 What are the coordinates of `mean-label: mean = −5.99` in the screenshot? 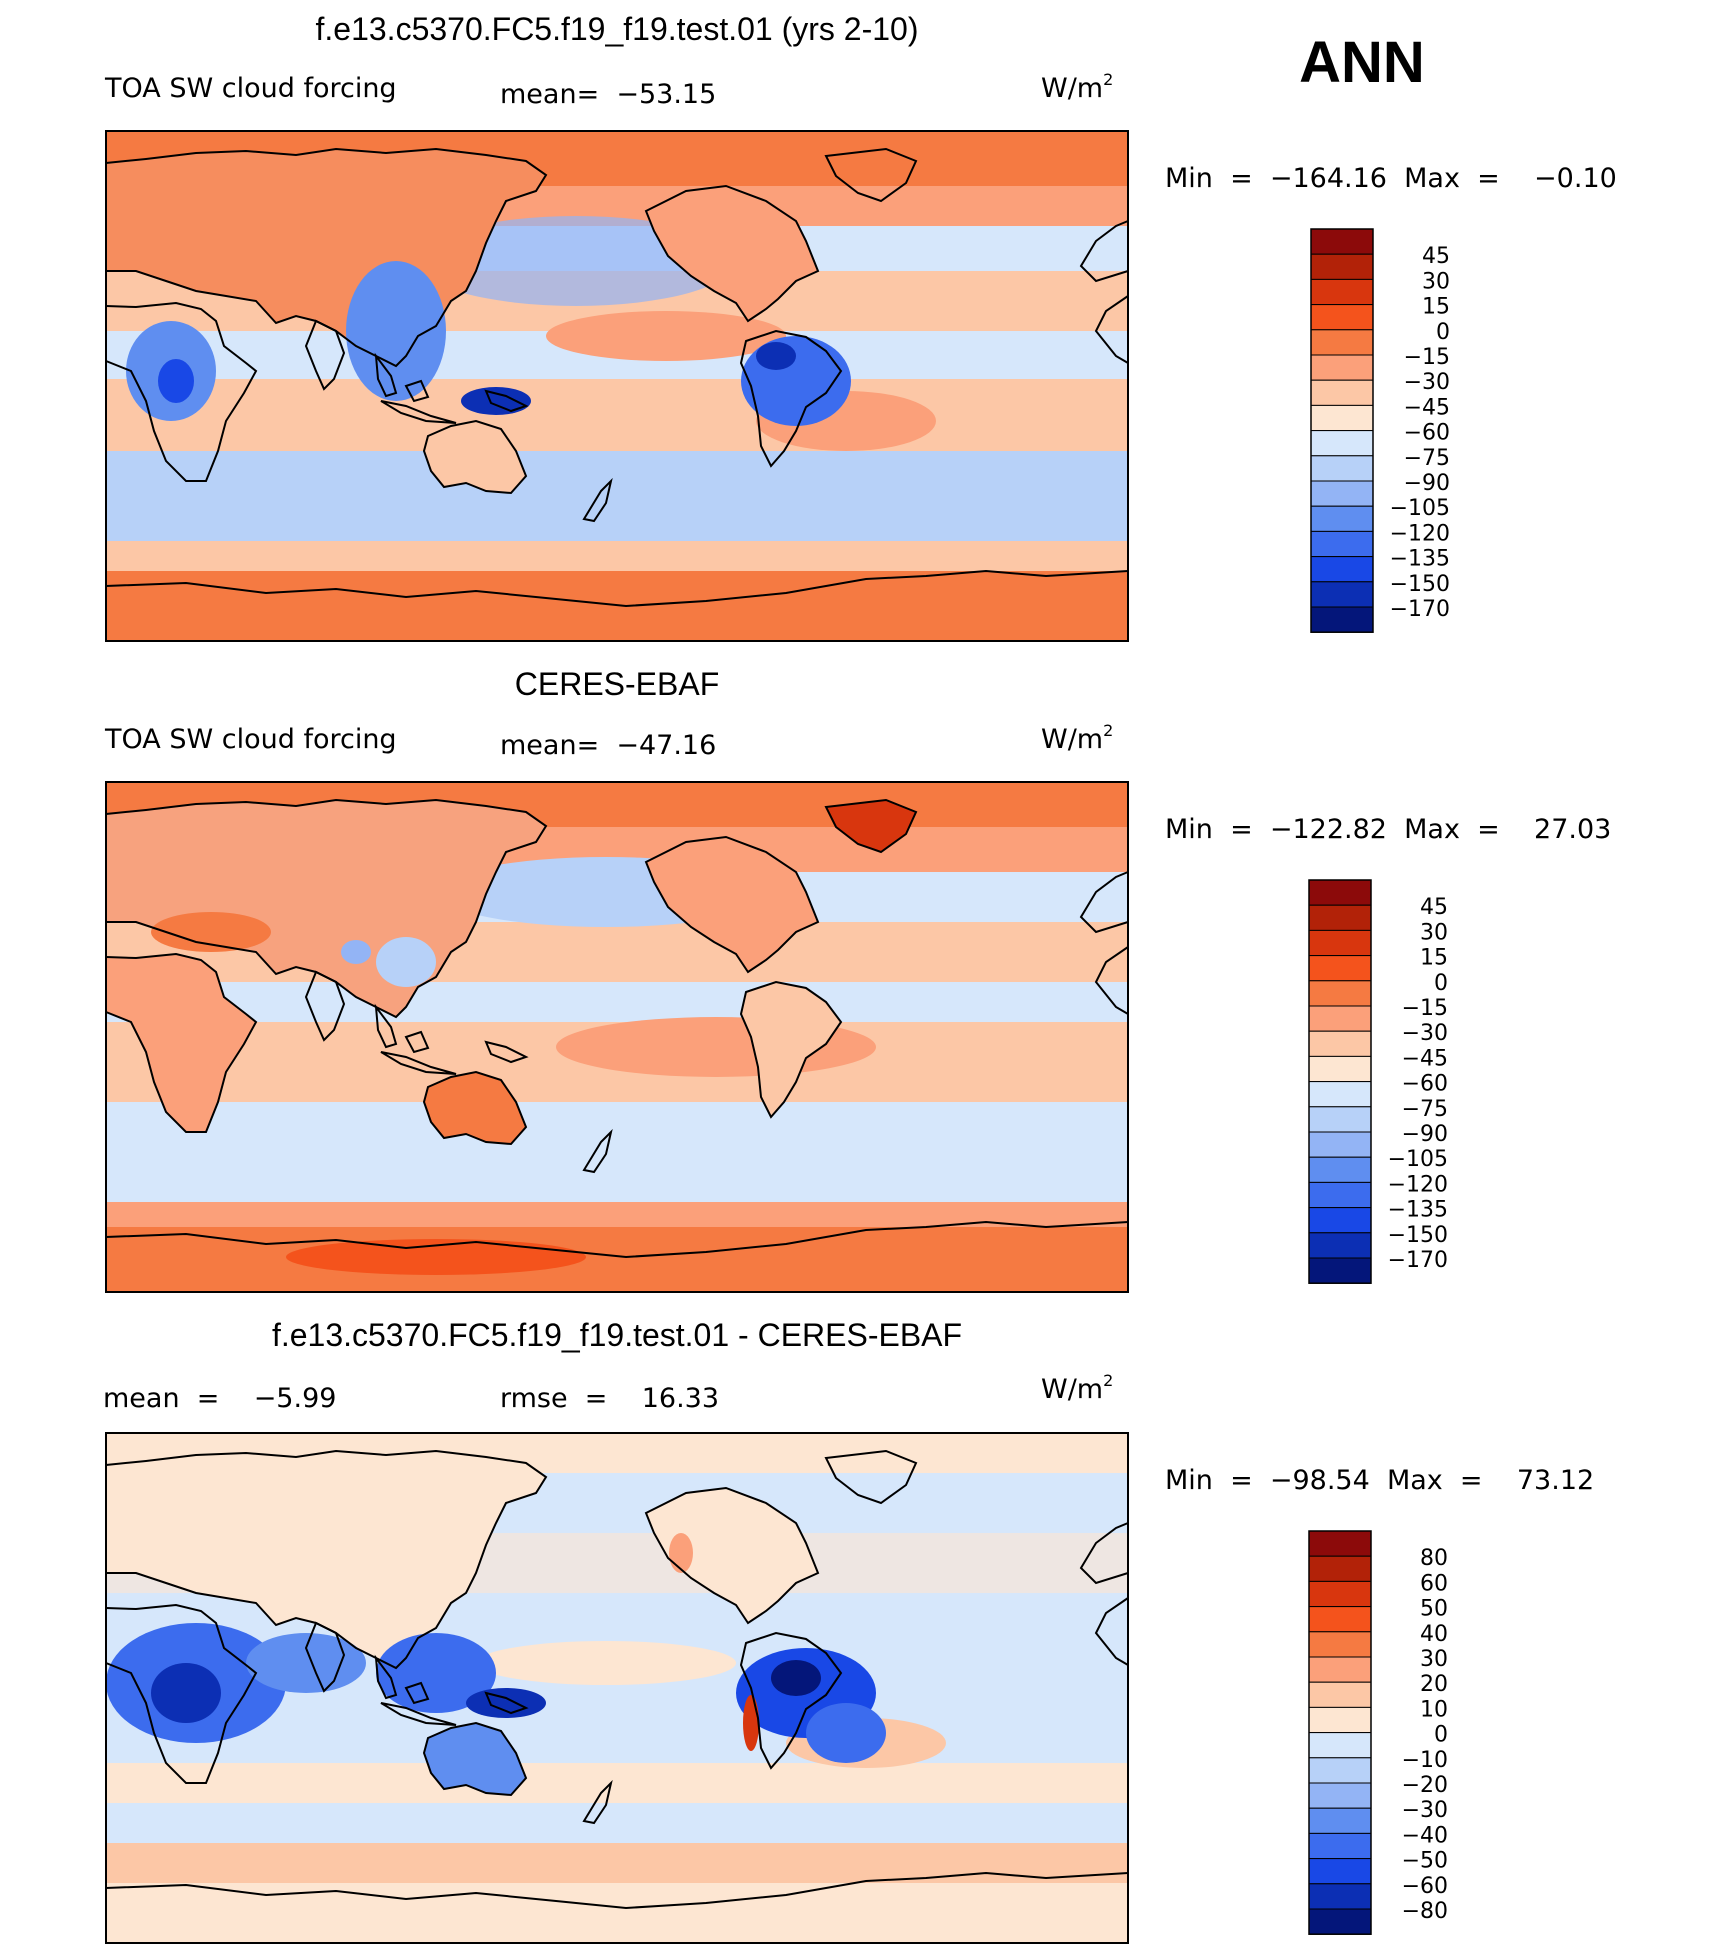 It's located at (219, 1398).